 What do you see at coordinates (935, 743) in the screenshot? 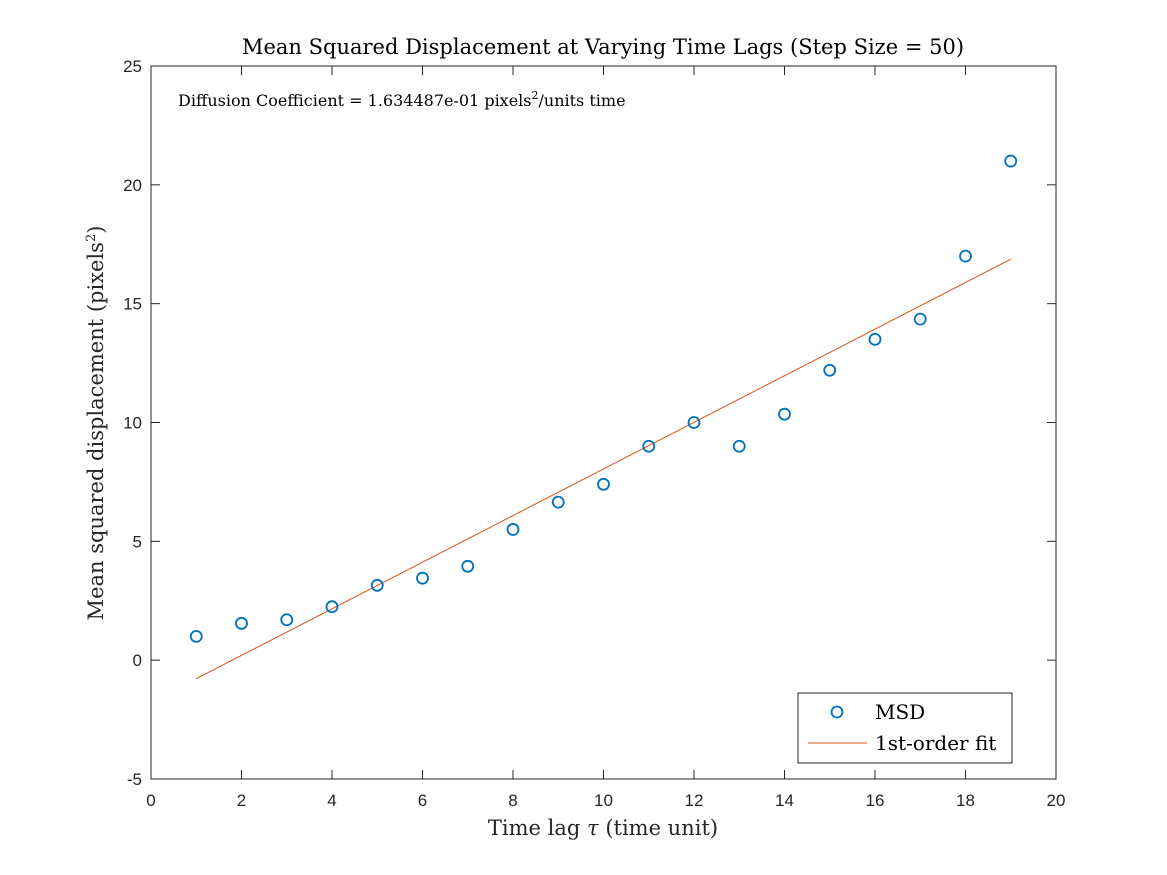
I see `legend-label-fit: 1st-order fit` at bounding box center [935, 743].